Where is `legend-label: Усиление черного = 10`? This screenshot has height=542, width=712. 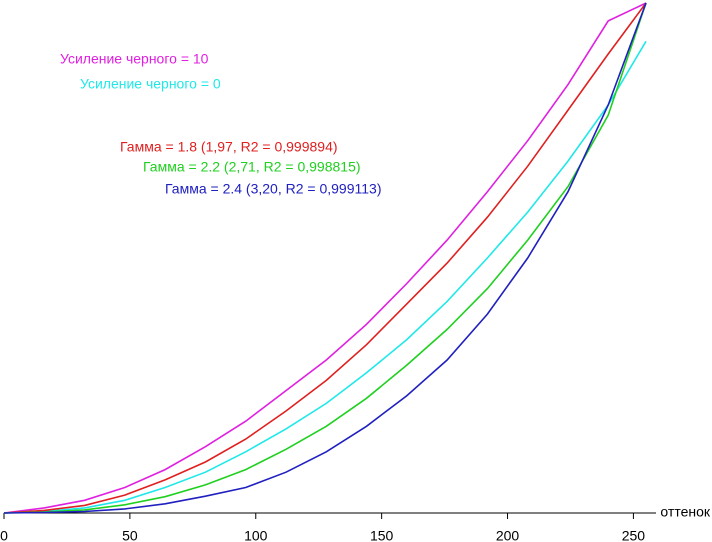
legend-label: Усиление черного = 10 is located at coordinates (134, 59).